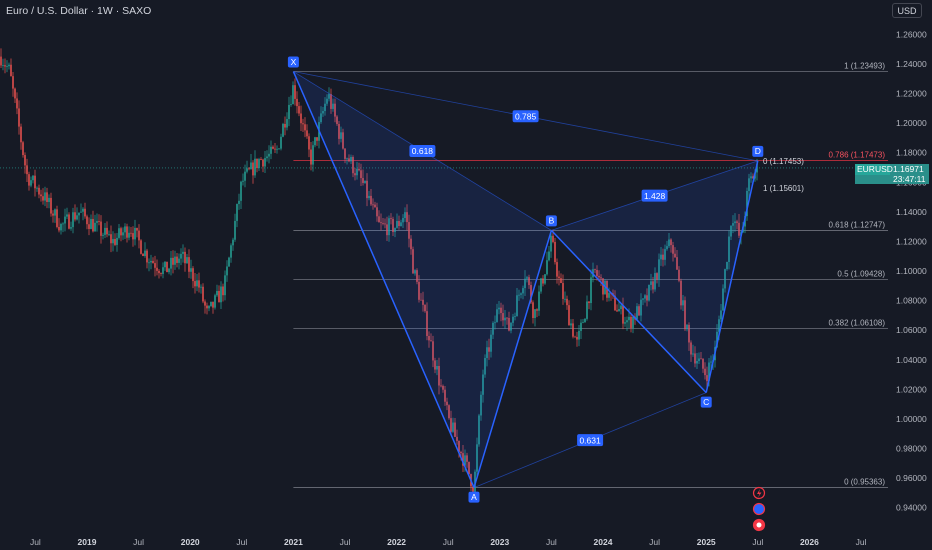  What do you see at coordinates (759, 493) in the screenshot?
I see `dividend-icon` at bounding box center [759, 493].